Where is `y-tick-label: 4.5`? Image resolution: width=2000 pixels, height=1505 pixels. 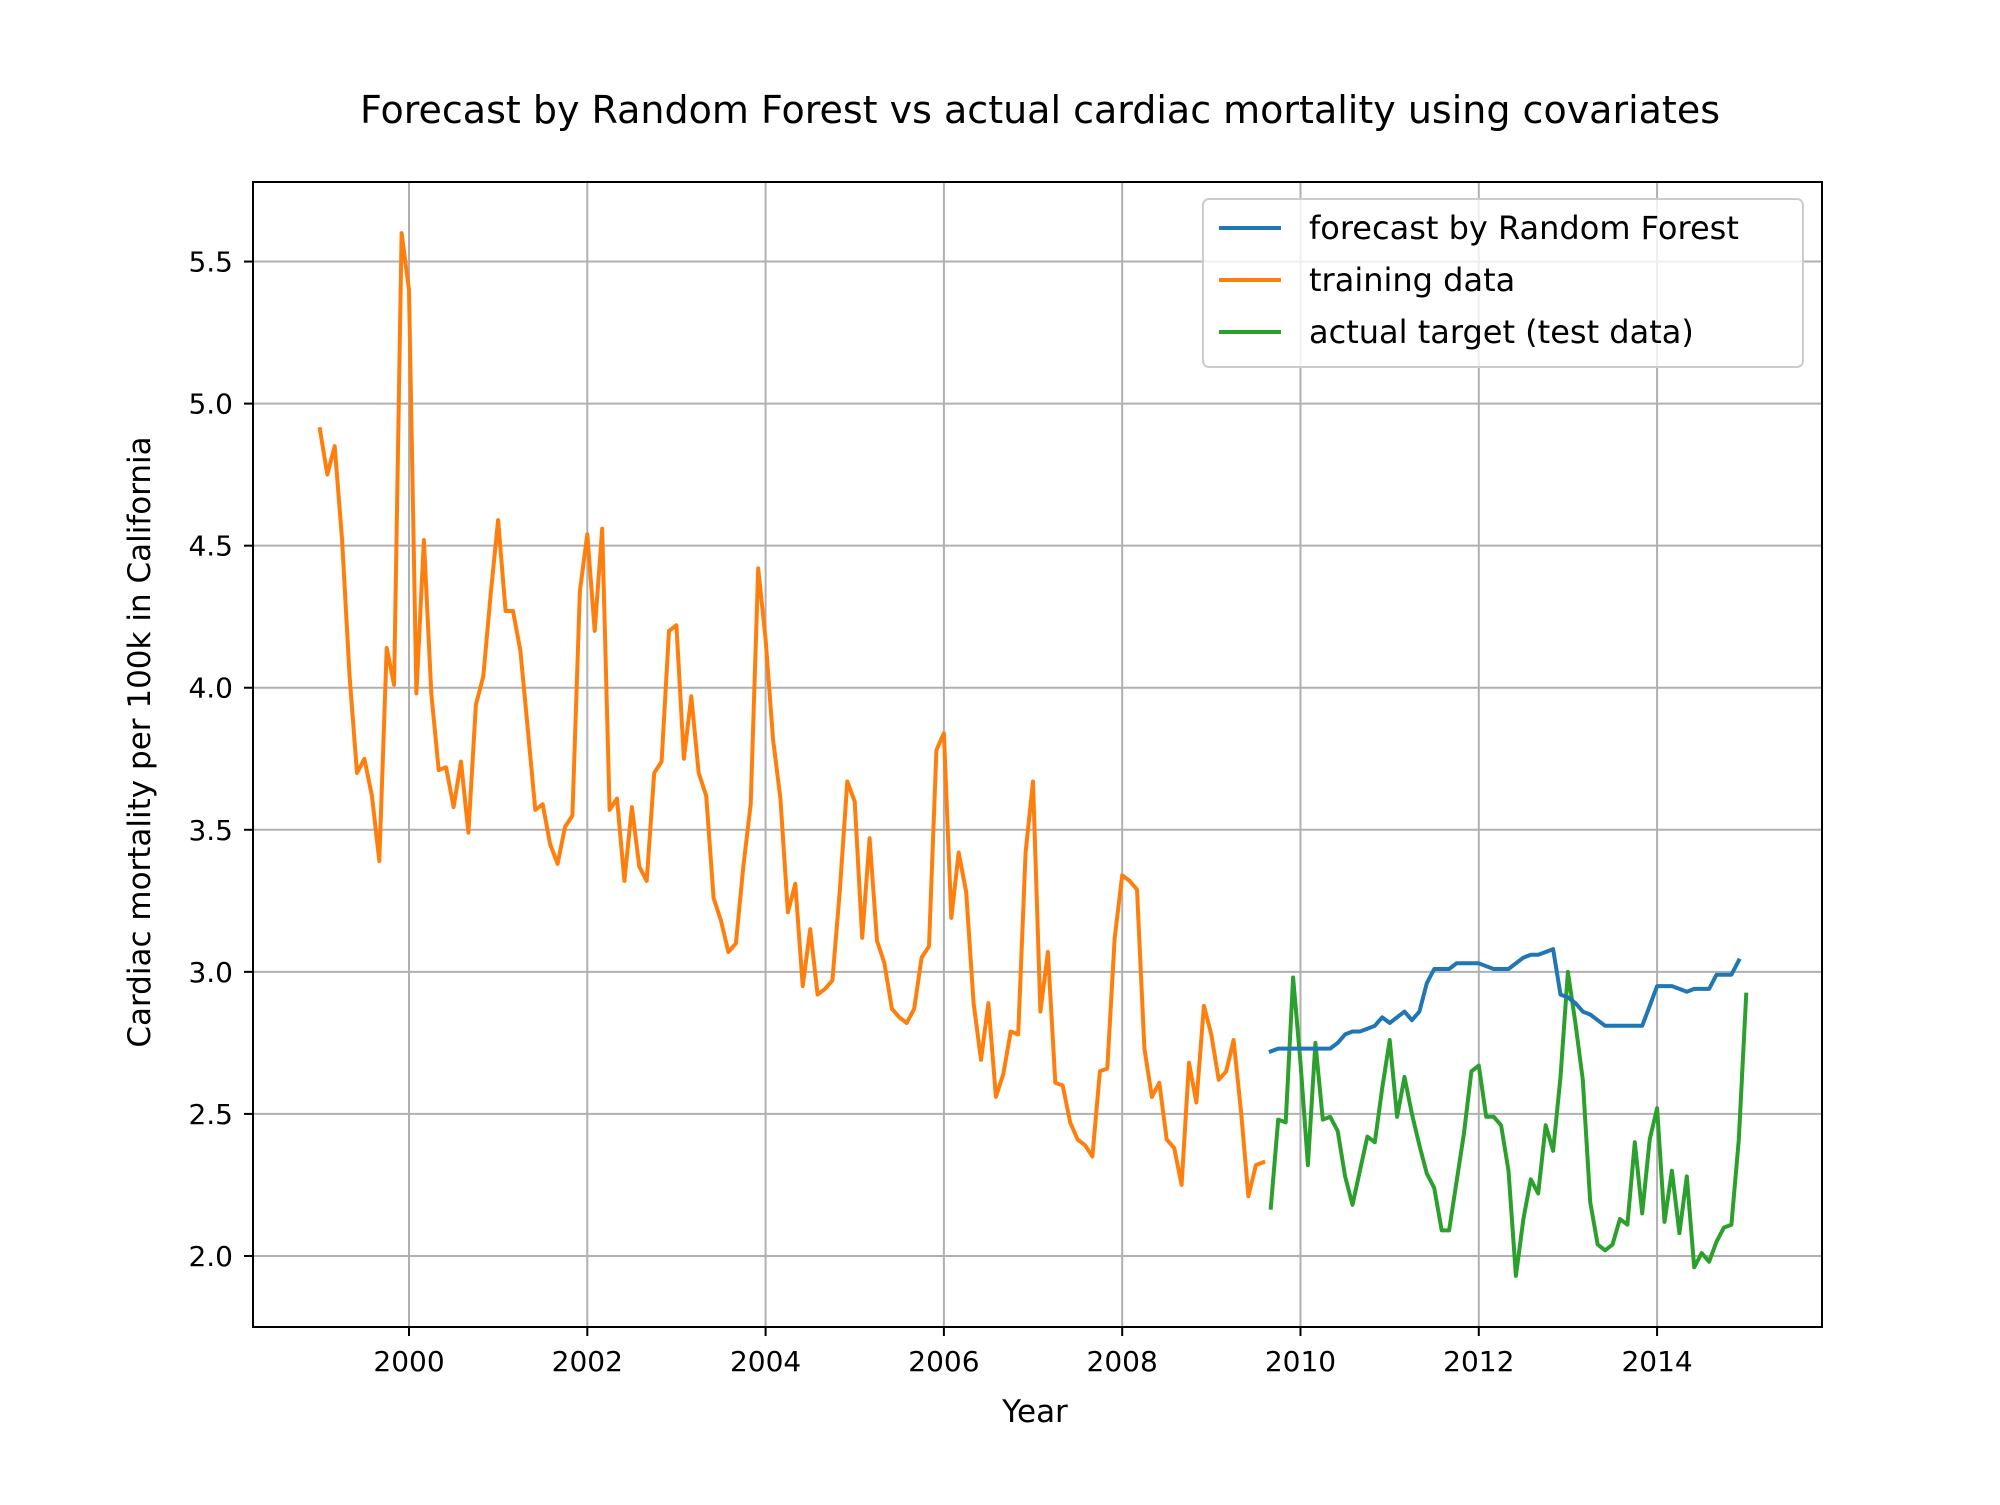 y-tick-label: 4.5 is located at coordinates (210, 546).